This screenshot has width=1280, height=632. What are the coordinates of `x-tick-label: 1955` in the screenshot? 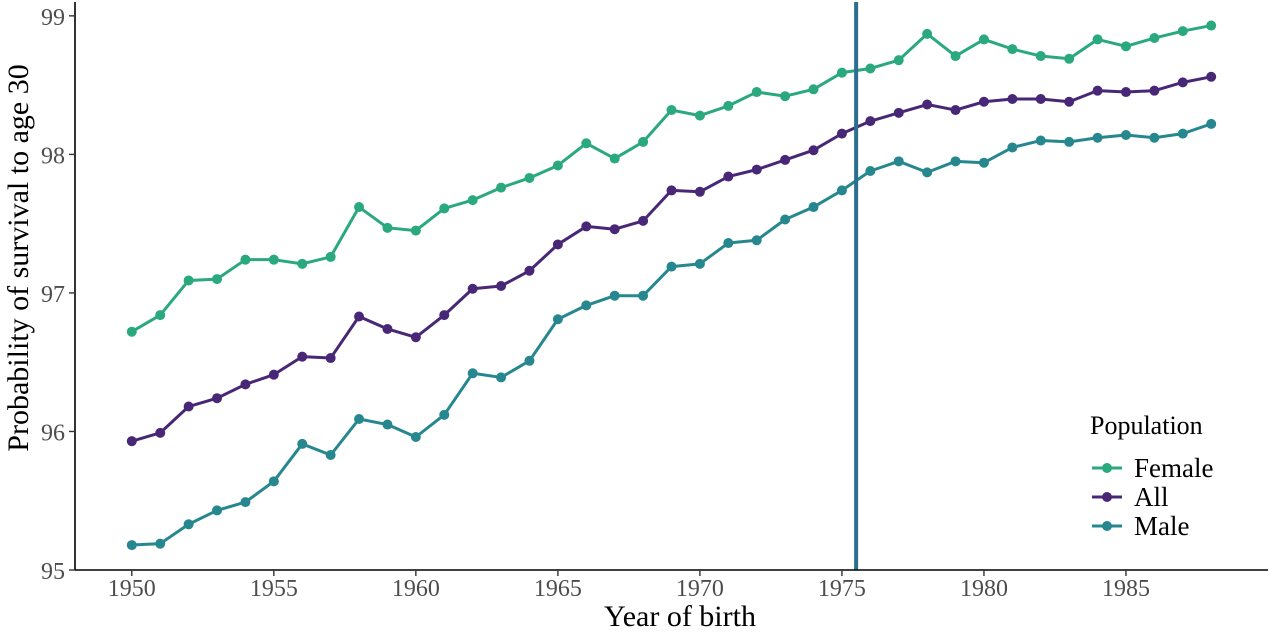 It's located at (274, 589).